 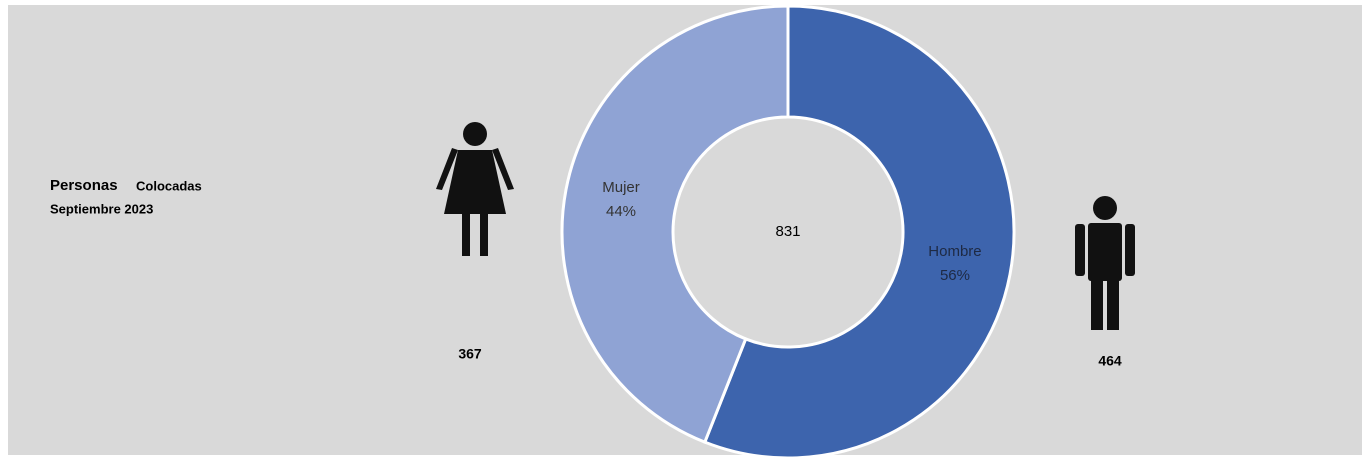 What do you see at coordinates (954, 251) in the screenshot?
I see `segment-category: Hombre` at bounding box center [954, 251].